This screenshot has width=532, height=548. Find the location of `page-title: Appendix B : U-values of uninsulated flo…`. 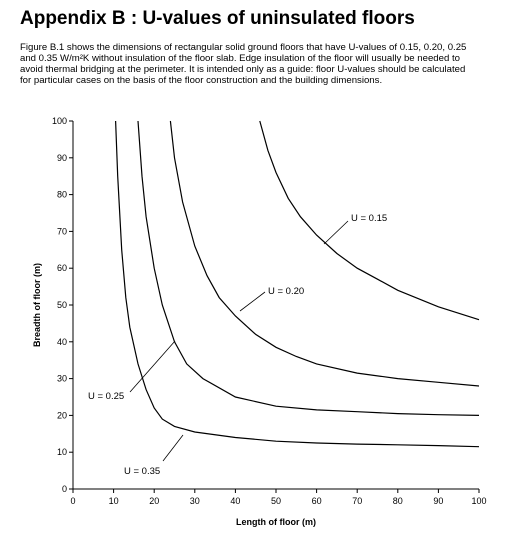

page-title: Appendix B : U-values of uninsulated flo… is located at coordinates (217, 18).